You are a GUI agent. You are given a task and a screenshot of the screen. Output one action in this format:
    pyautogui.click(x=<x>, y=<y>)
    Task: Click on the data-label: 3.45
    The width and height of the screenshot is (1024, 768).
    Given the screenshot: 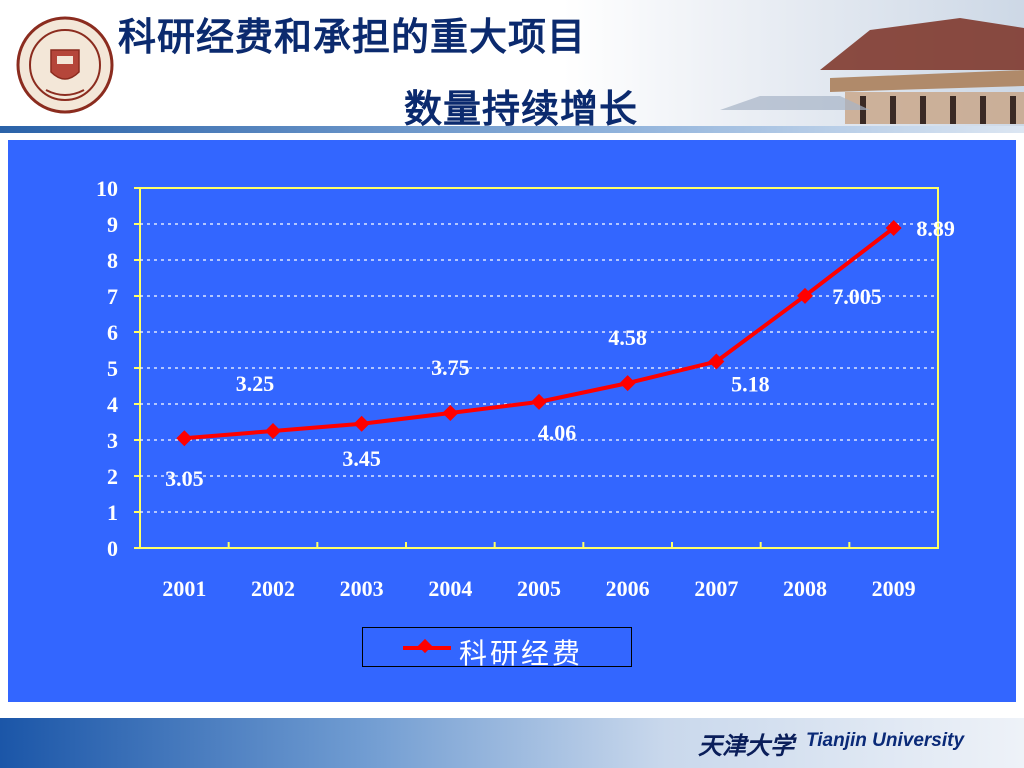 What is the action you would take?
    pyautogui.click(x=361, y=458)
    